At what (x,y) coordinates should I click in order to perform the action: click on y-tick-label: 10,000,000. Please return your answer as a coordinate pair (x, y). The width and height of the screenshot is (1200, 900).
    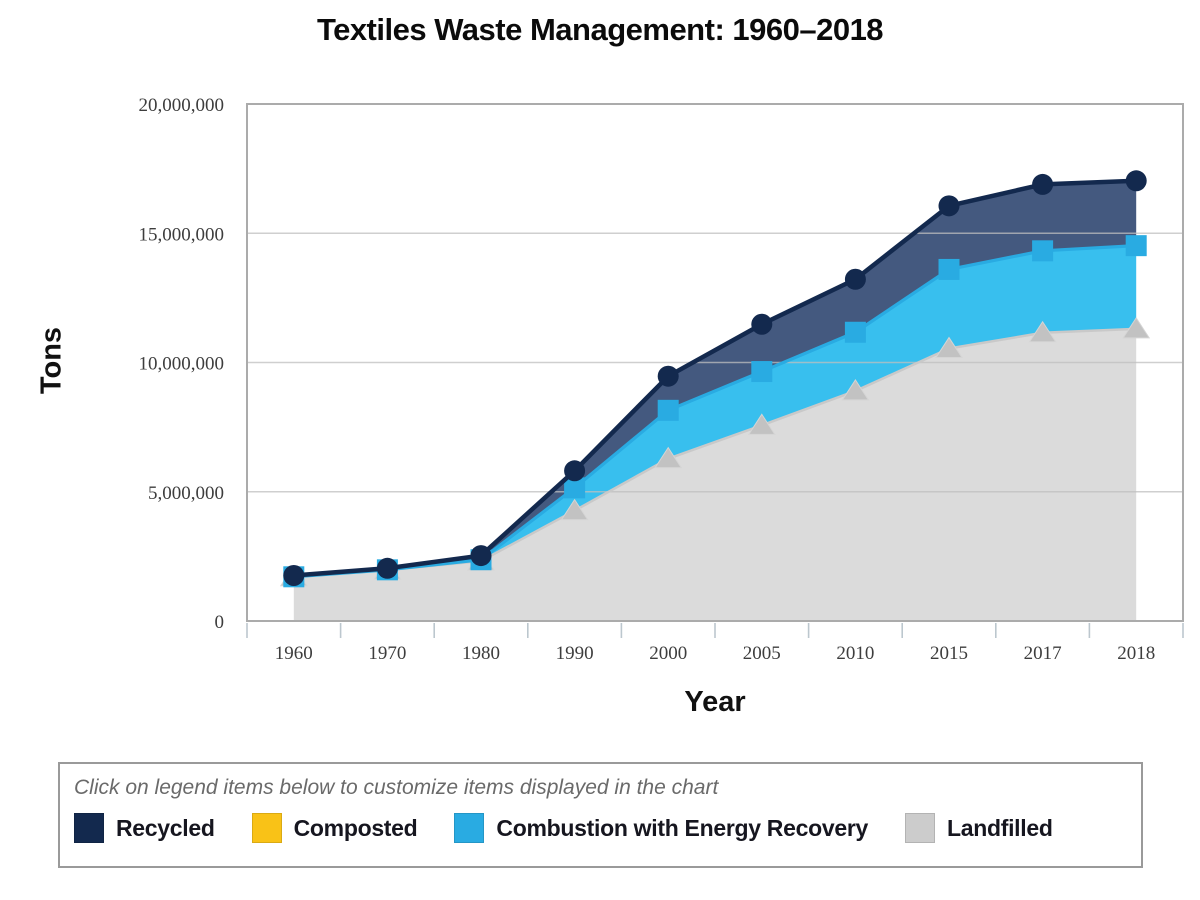
    Looking at the image, I should click on (182, 364).